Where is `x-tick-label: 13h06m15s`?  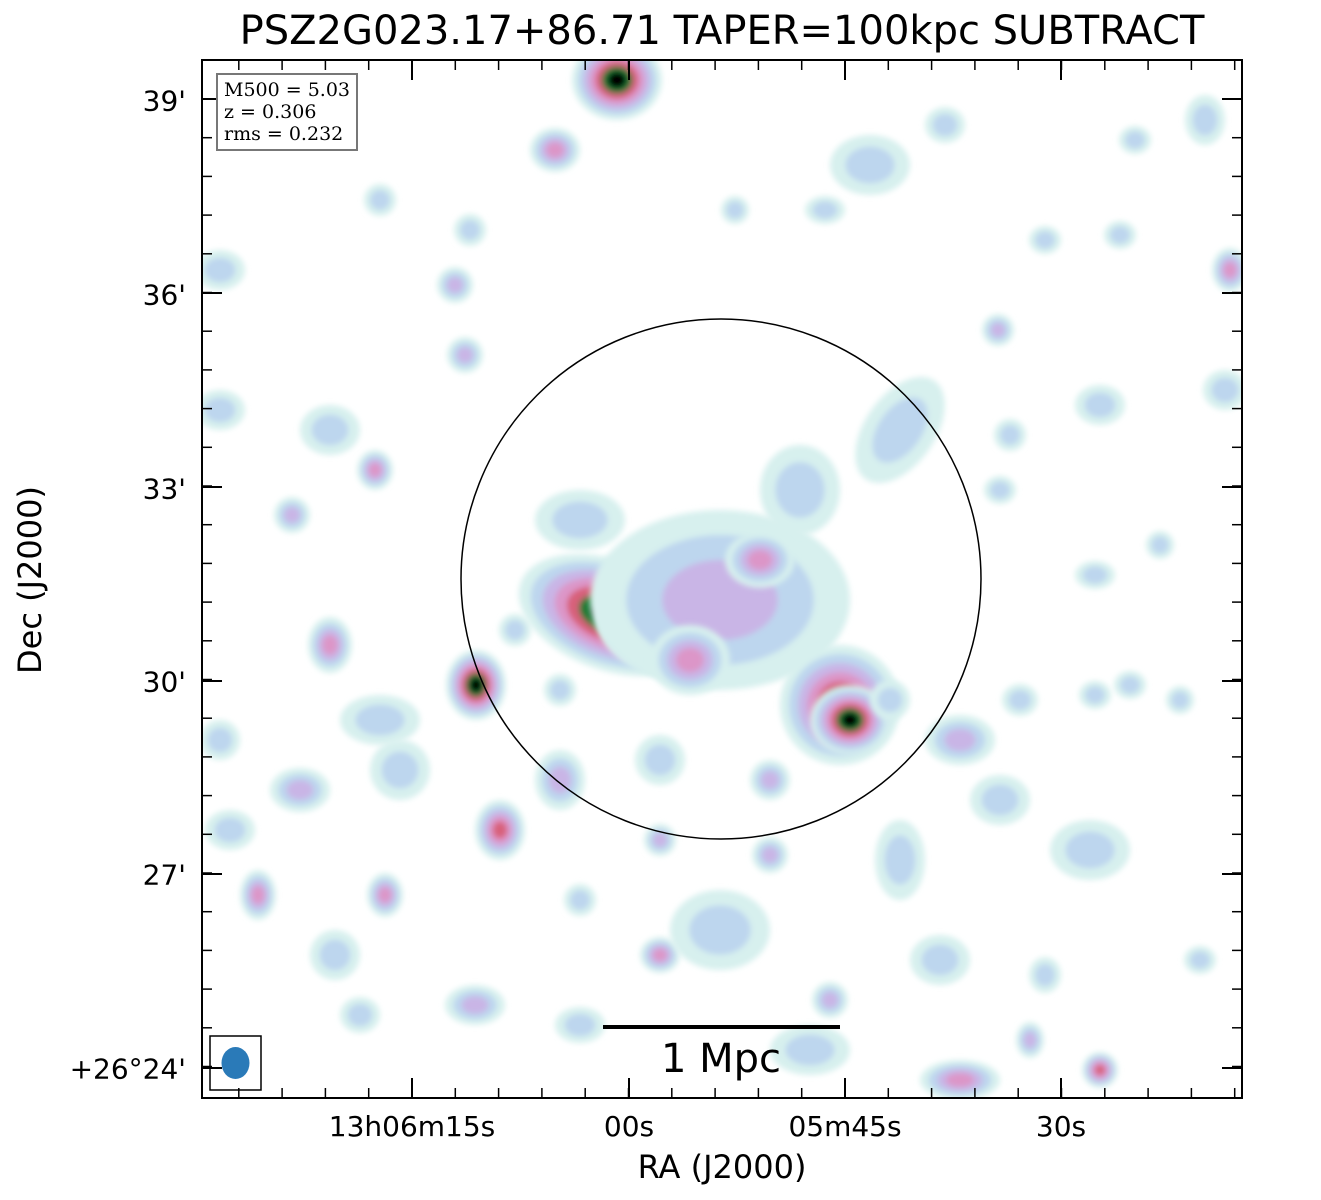 x-tick-label: 13h06m15s is located at coordinates (412, 1126).